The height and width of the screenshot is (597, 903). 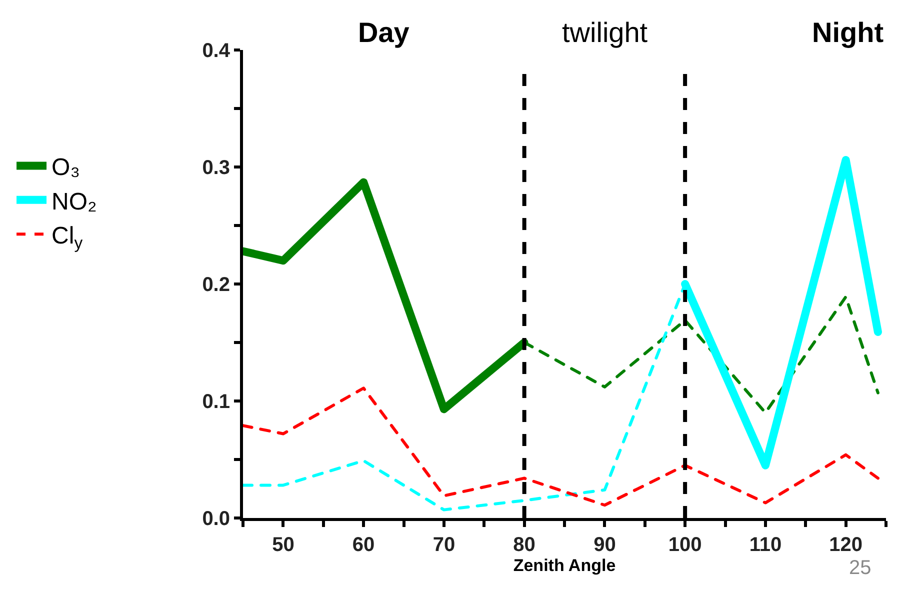 I want to click on x-tick-label: 120, so click(x=845, y=545).